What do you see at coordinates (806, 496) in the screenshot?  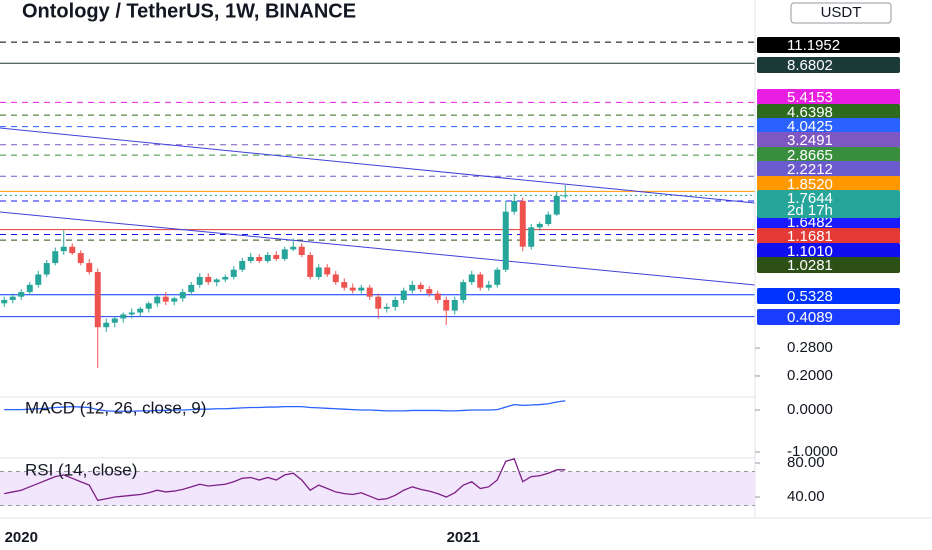 I see `y-tick-label: 40.00` at bounding box center [806, 496].